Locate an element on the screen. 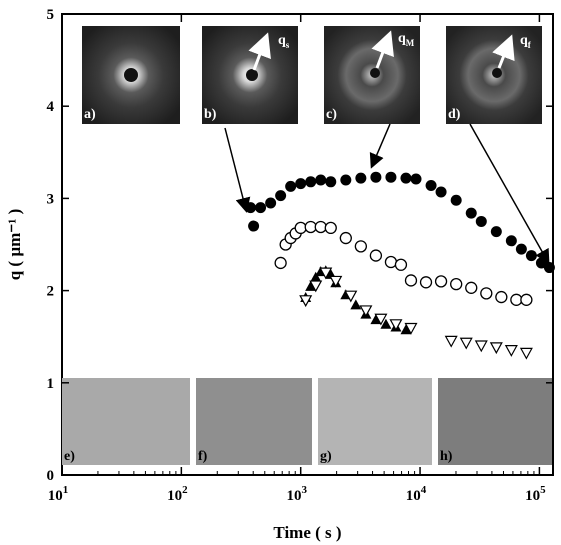 The height and width of the screenshot is (545, 561). panel-label: c) is located at coordinates (331, 114).